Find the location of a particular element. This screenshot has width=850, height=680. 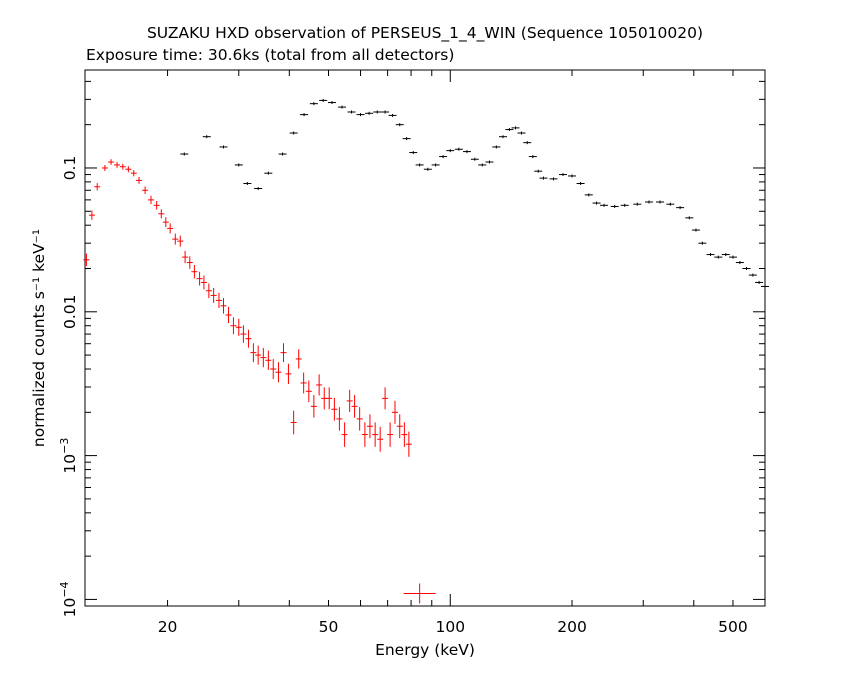

x-tick-label: 500 is located at coordinates (733, 627).